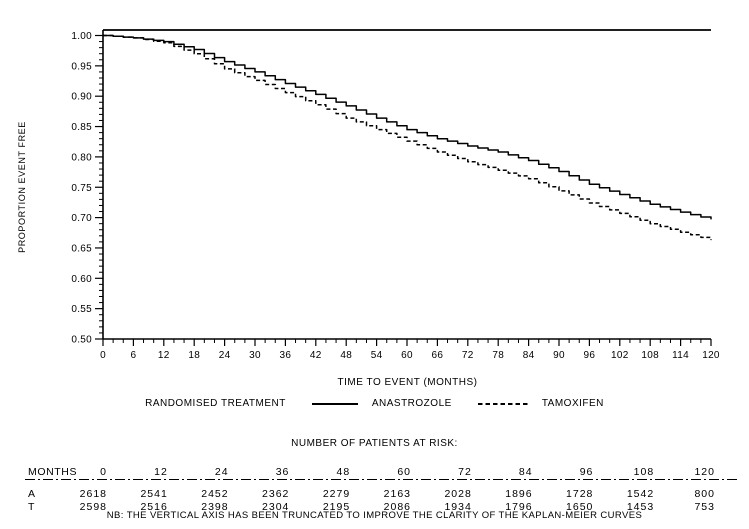 The height and width of the screenshot is (529, 749). I want to click on risk-months-label: MONTHS, so click(53, 472).